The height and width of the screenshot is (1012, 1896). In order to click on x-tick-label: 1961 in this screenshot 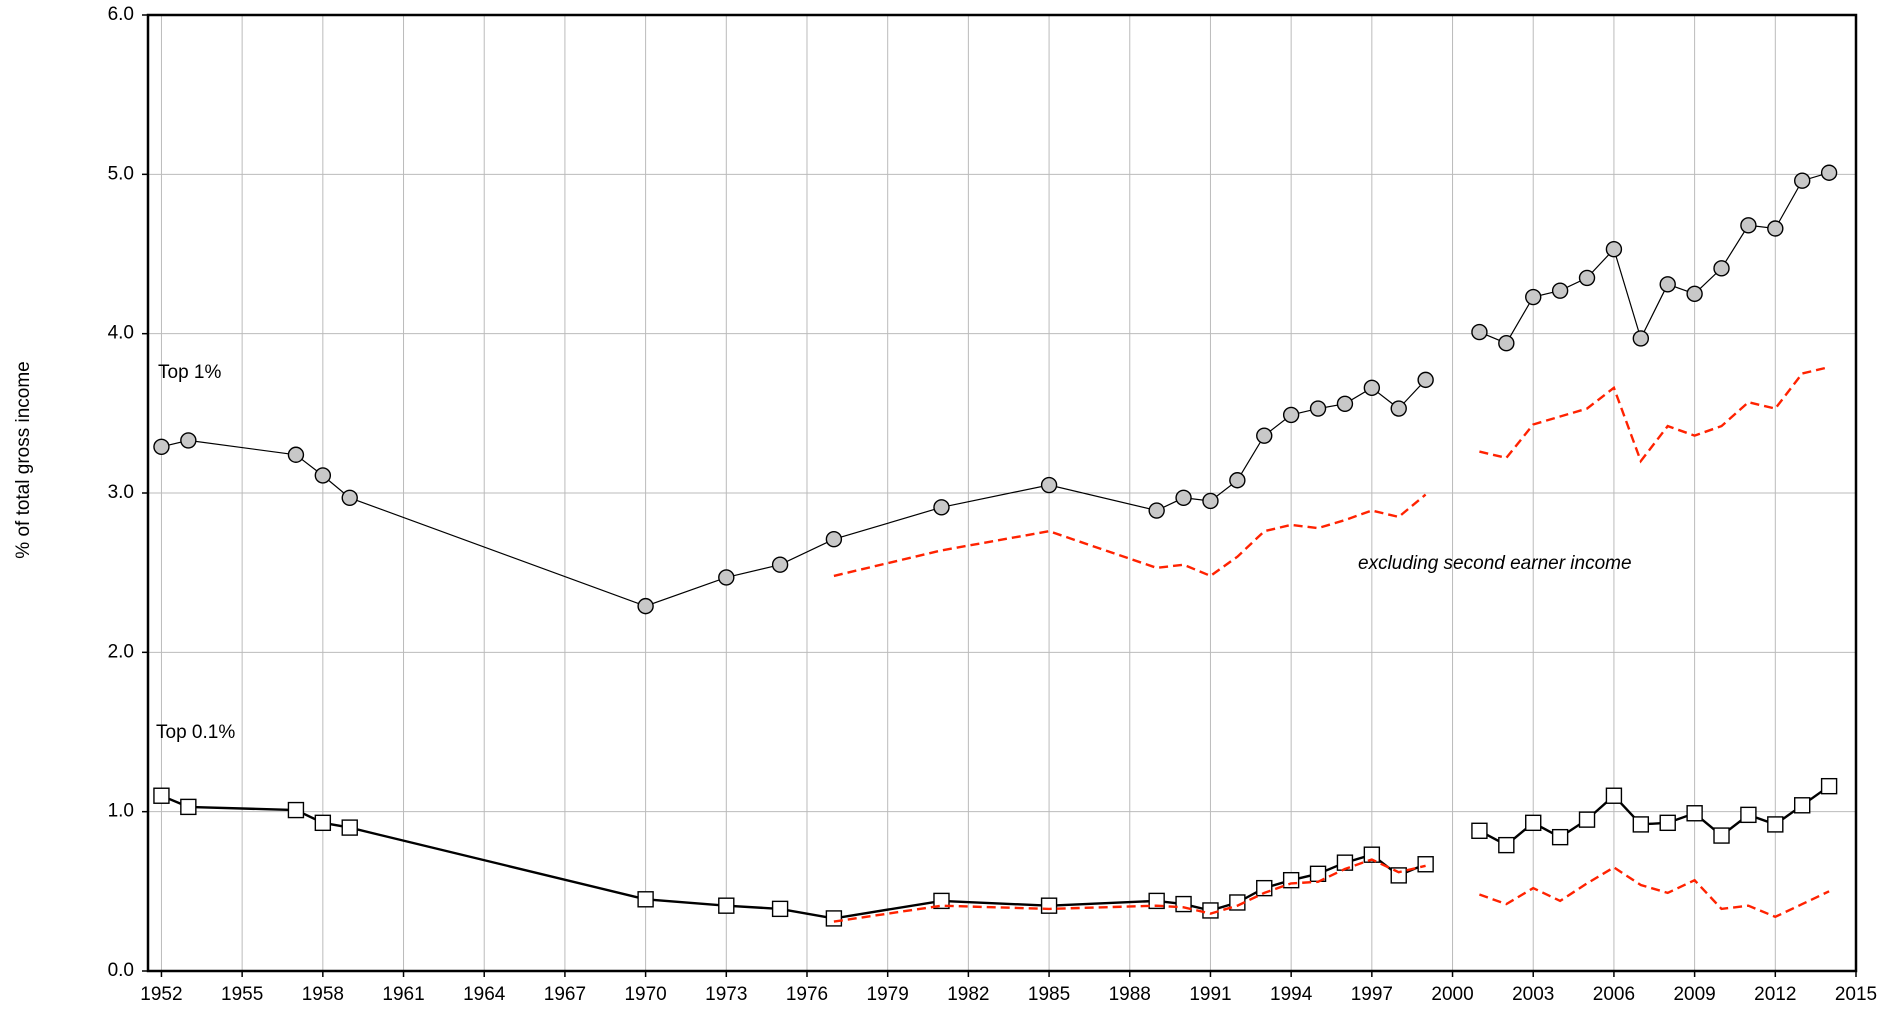, I will do `click(403, 994)`.